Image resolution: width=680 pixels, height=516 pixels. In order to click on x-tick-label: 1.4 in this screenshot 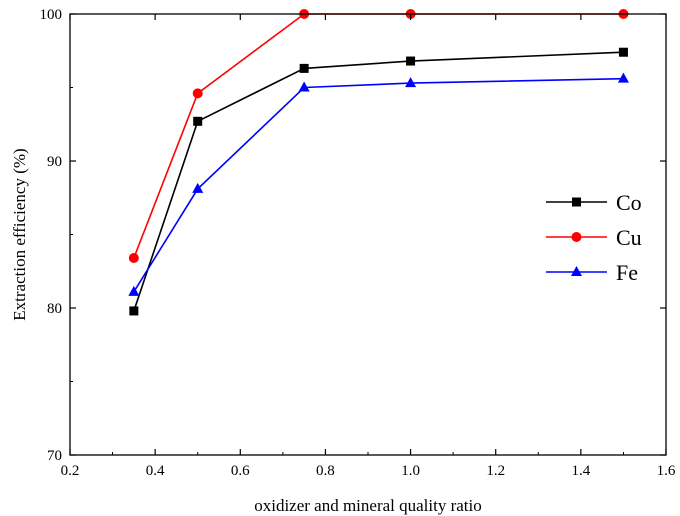, I will do `click(580, 471)`.